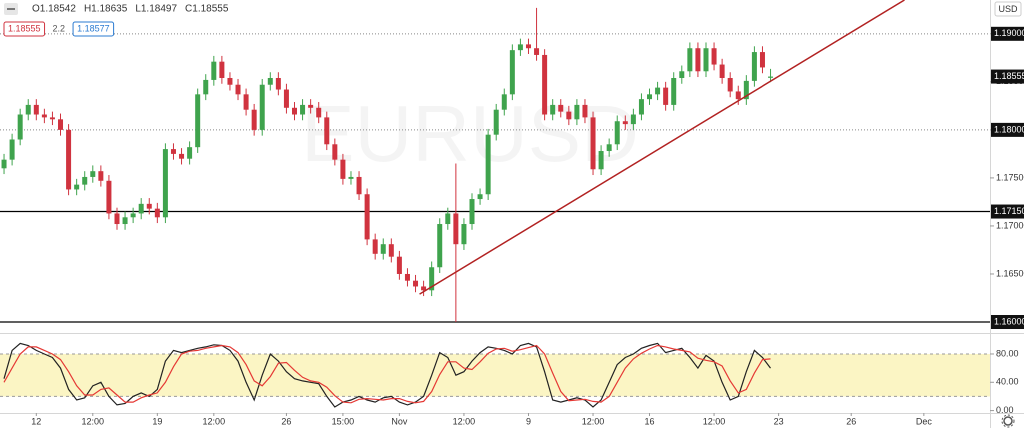 Image resolution: width=1024 pixels, height=428 pixels. What do you see at coordinates (495, 375) in the screenshot?
I see `overbought-oversold-band` at bounding box center [495, 375].